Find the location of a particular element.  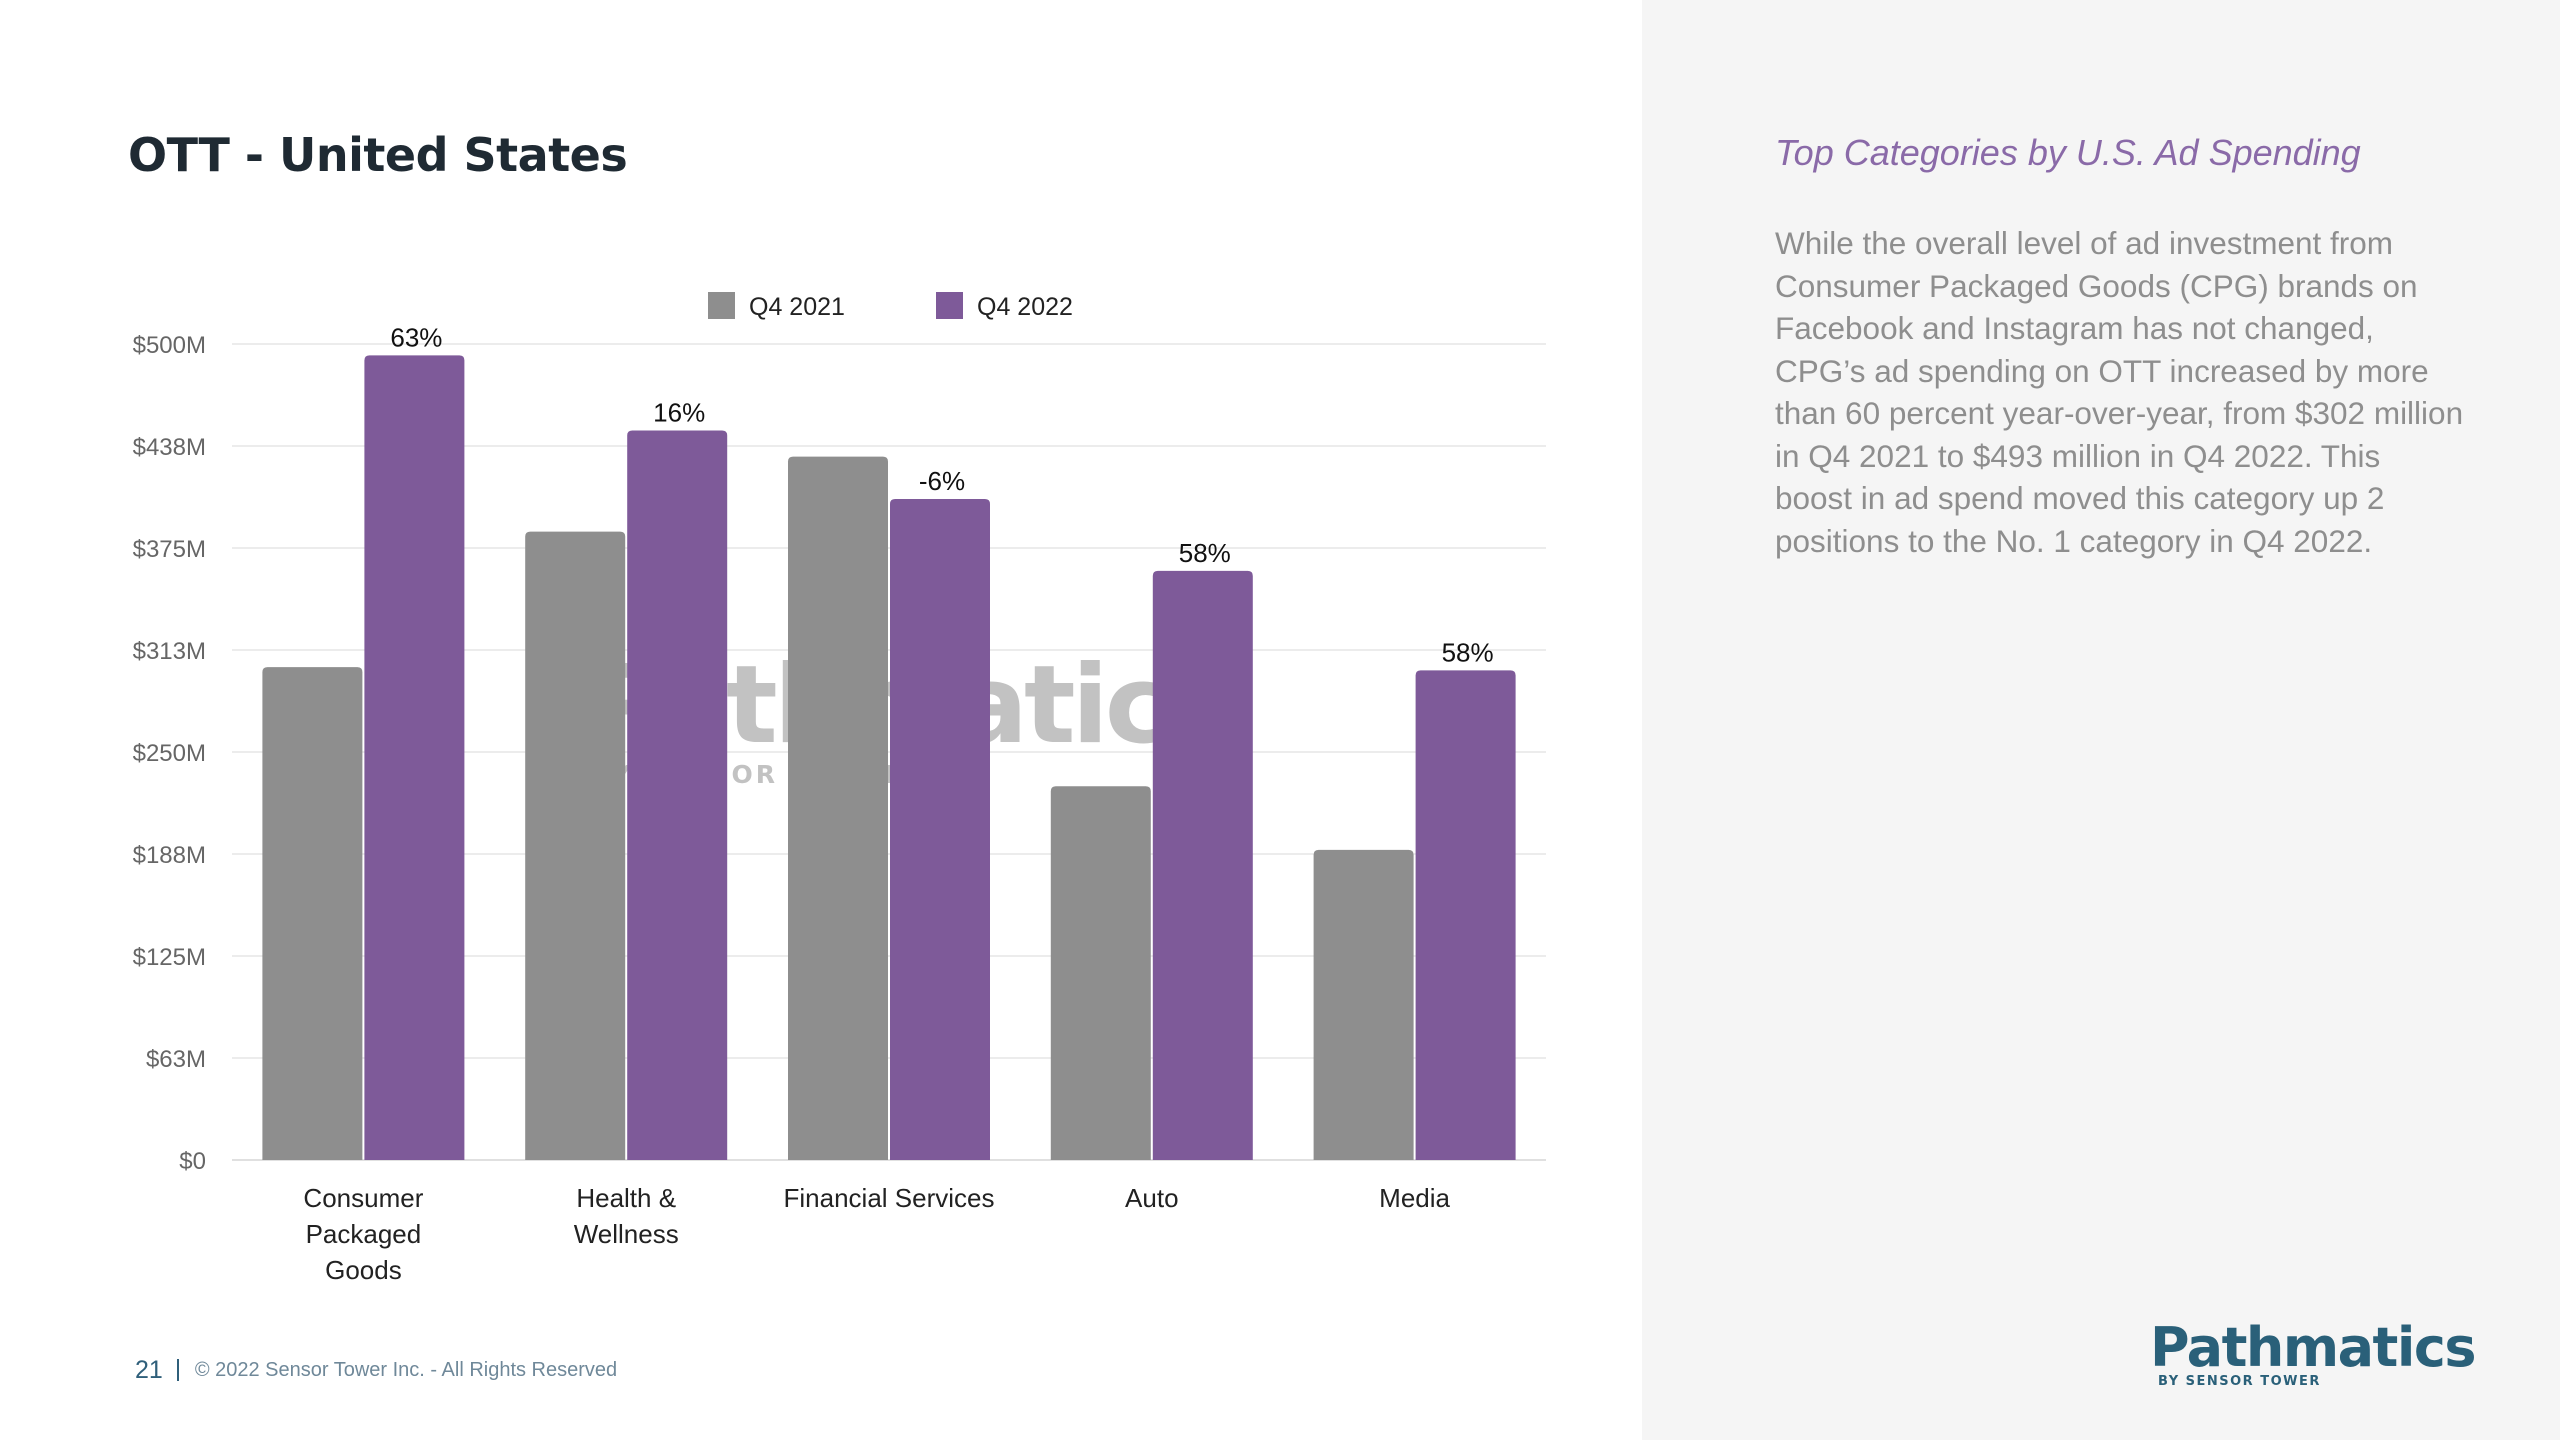

logo-tagline: BY SENSOR TOWER is located at coordinates (2239, 1381).